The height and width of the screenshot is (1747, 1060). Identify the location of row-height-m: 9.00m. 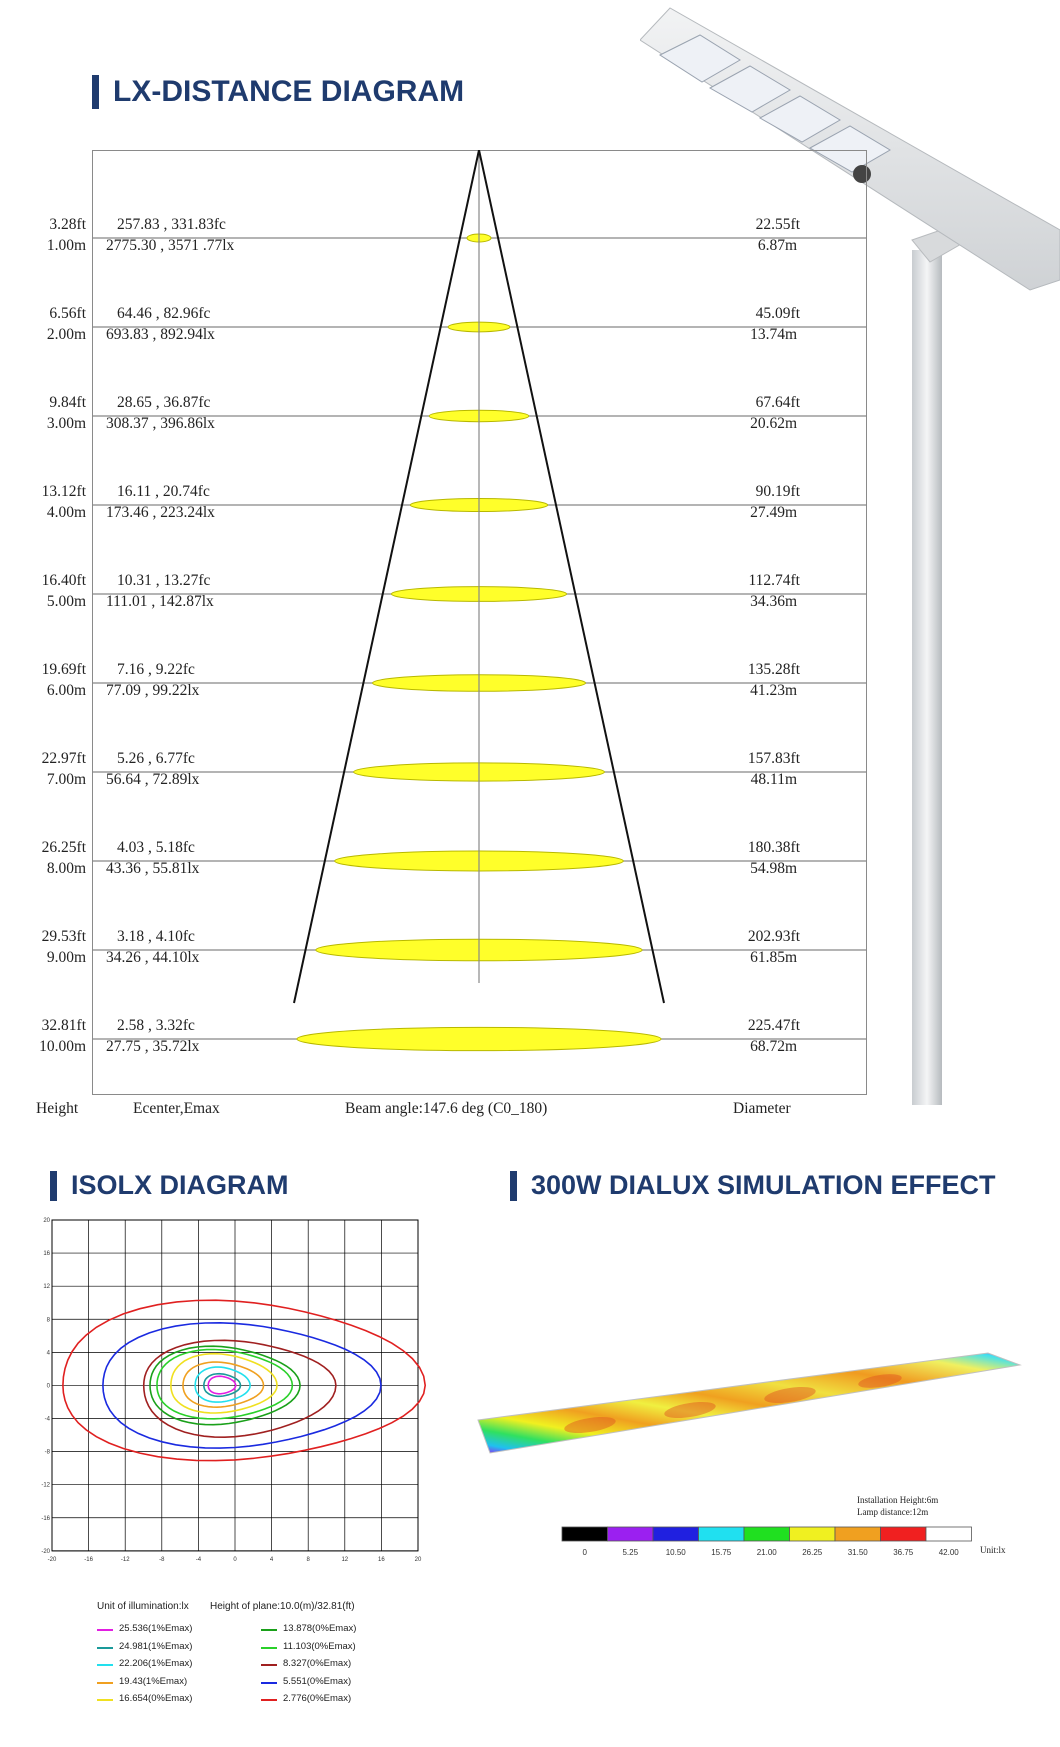
(66, 957).